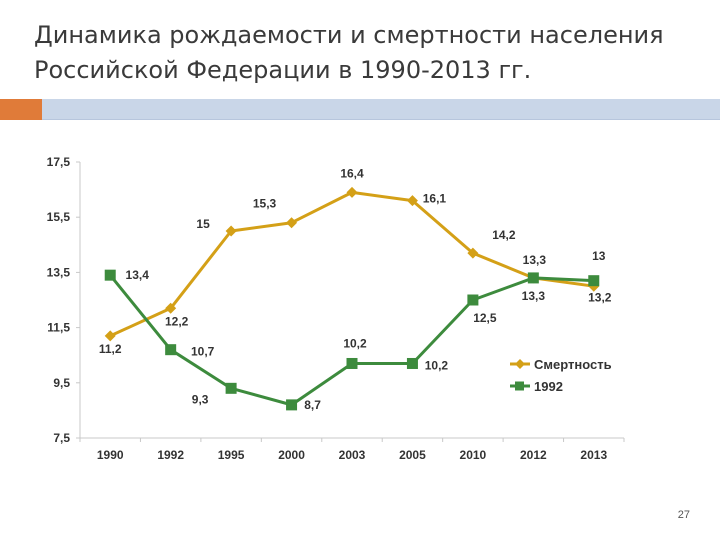 This screenshot has height=540, width=720. Describe the element at coordinates (504, 235) in the screenshot. I see `data-label: 14,2` at that location.